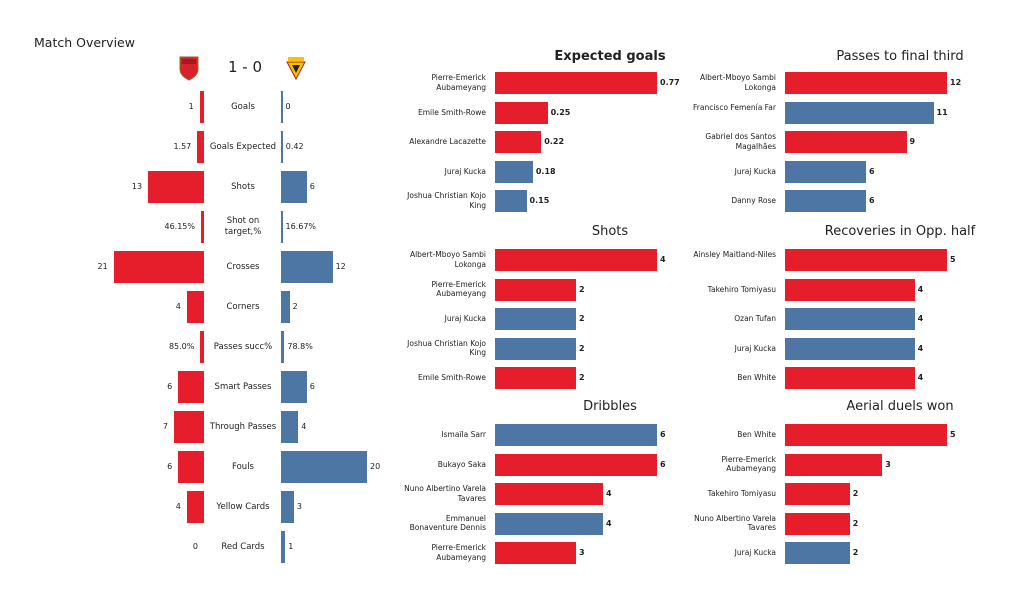 This screenshot has height=602, width=1024. What do you see at coordinates (291, 546) in the screenshot?
I see `away-value: 1` at bounding box center [291, 546].